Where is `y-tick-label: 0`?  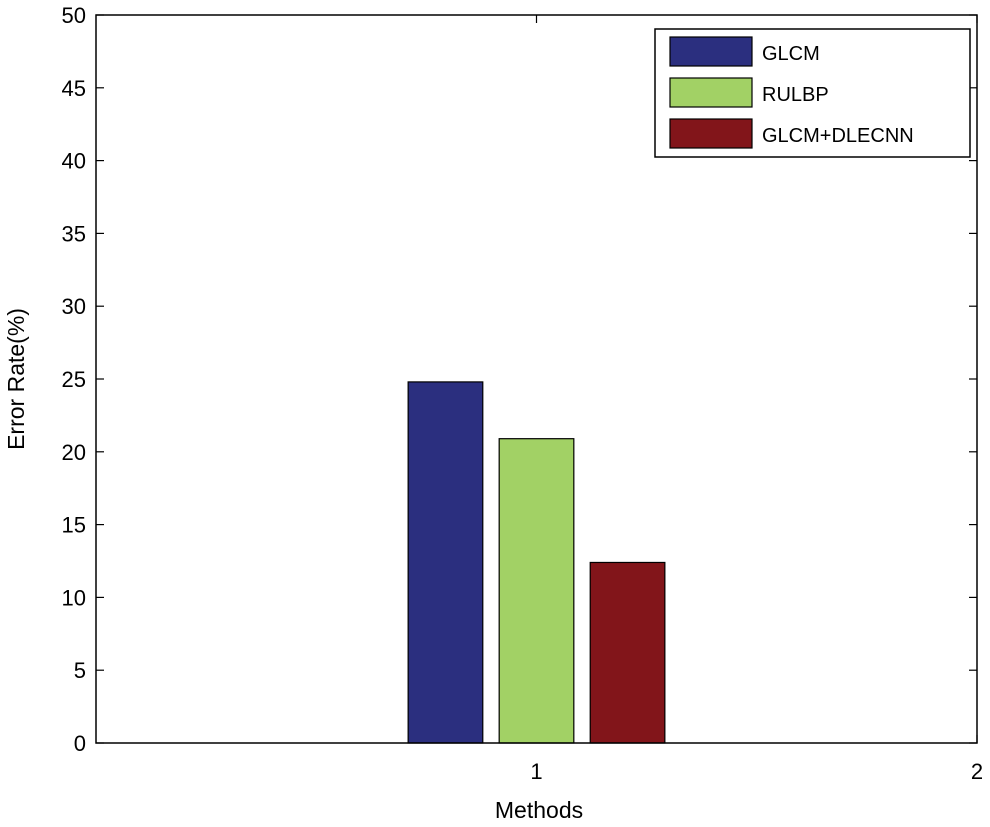 y-tick-label: 0 is located at coordinates (80, 743).